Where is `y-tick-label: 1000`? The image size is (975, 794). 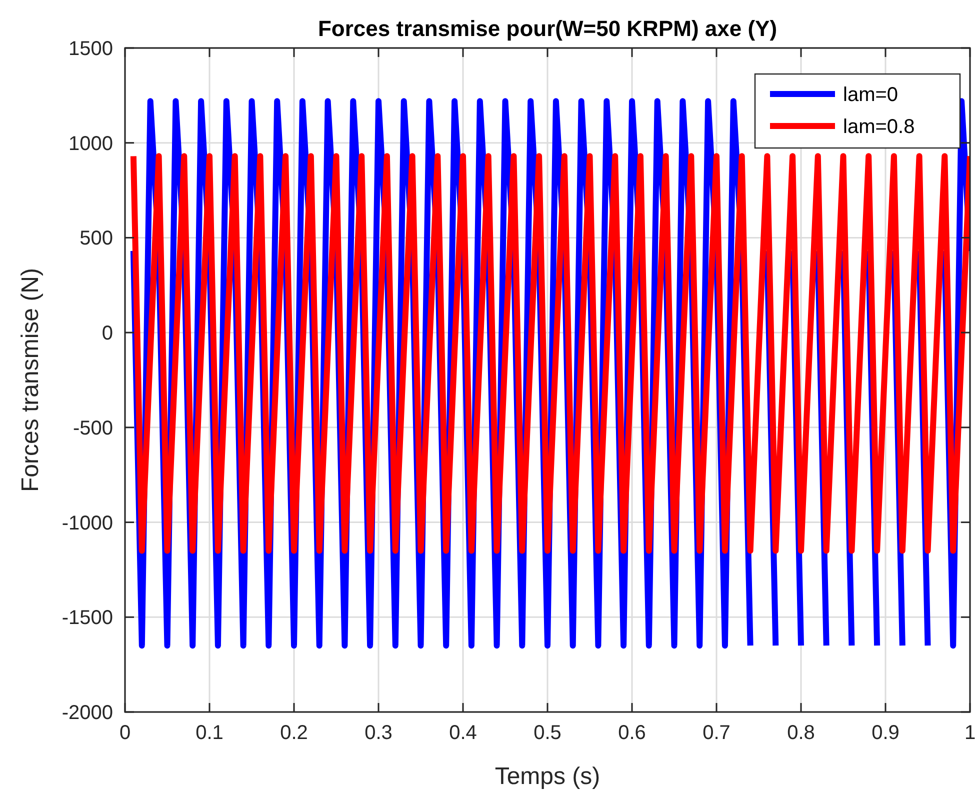
y-tick-label: 1000 is located at coordinates (90, 143).